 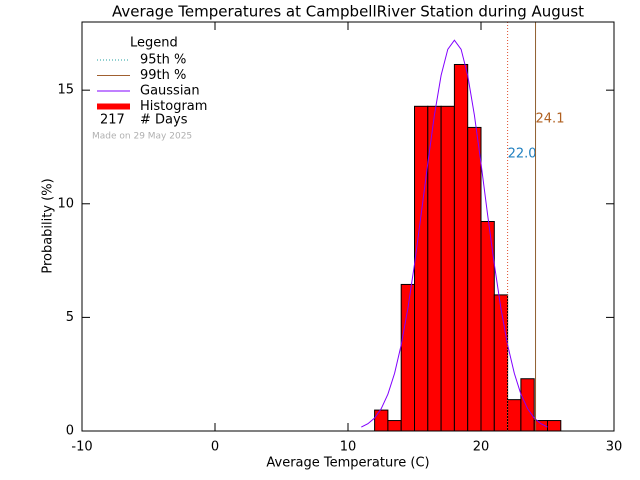 What do you see at coordinates (170, 91) in the screenshot?
I see `legend-label: Gaussian` at bounding box center [170, 91].